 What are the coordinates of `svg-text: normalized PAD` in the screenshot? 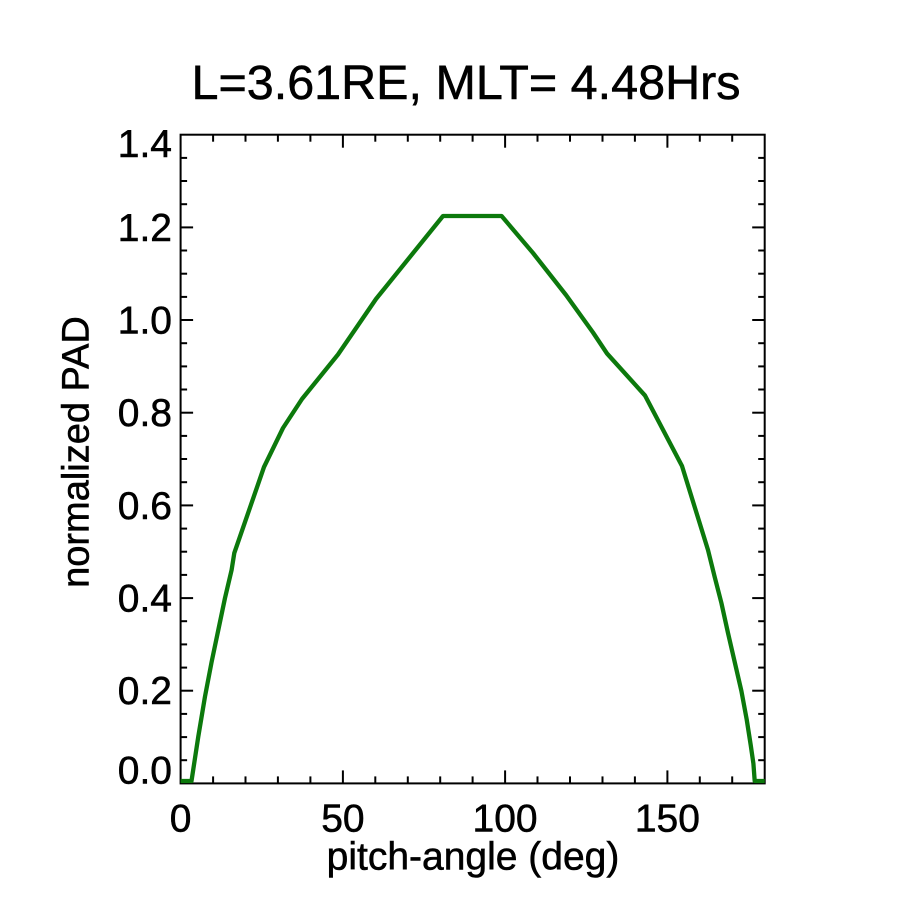 It's located at (77, 452).